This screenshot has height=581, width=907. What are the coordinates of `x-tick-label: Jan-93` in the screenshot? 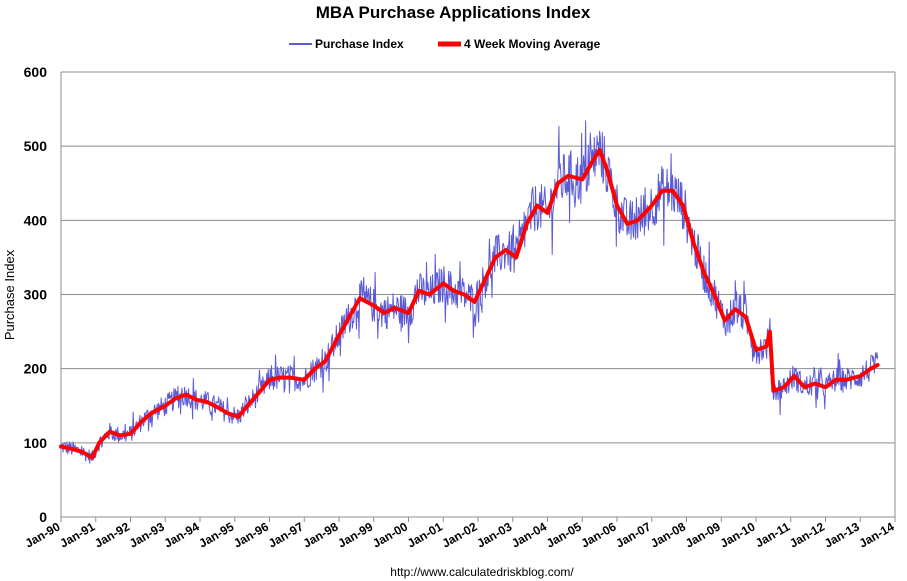 It's located at (147, 534).